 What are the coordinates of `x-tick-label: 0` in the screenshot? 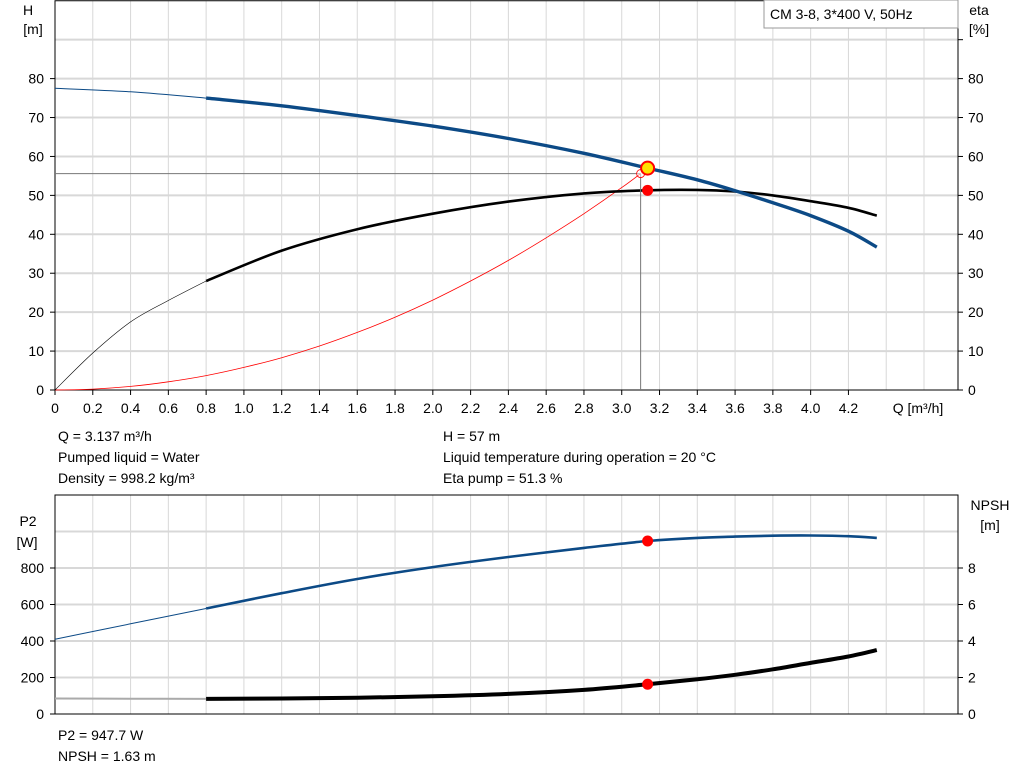 It's located at (55, 408).